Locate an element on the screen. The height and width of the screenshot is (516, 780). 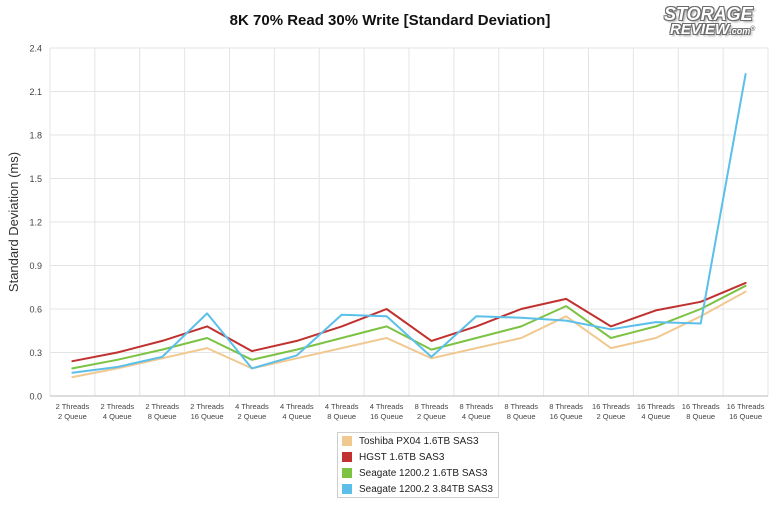
logo-line-2-word: REVIEW is located at coordinates (700, 29).